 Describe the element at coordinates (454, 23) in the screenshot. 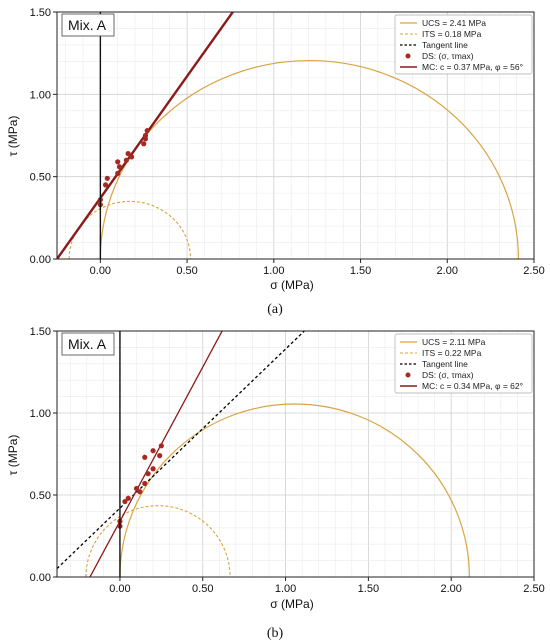

I see `legend-label: UCS = 2.41 MPa` at that location.